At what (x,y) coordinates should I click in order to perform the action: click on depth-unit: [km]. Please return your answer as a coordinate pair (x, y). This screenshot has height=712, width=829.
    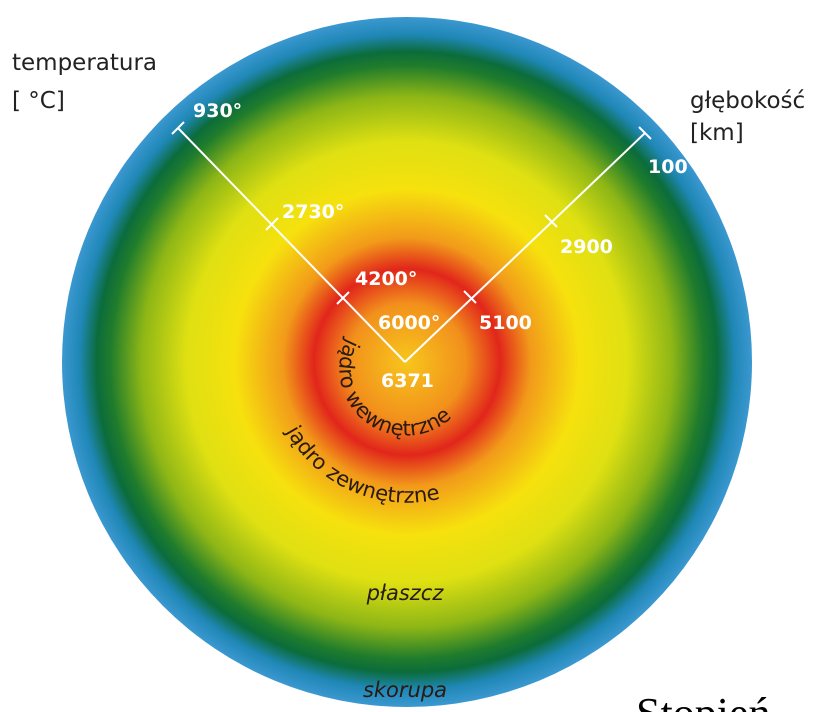
    Looking at the image, I should click on (717, 133).